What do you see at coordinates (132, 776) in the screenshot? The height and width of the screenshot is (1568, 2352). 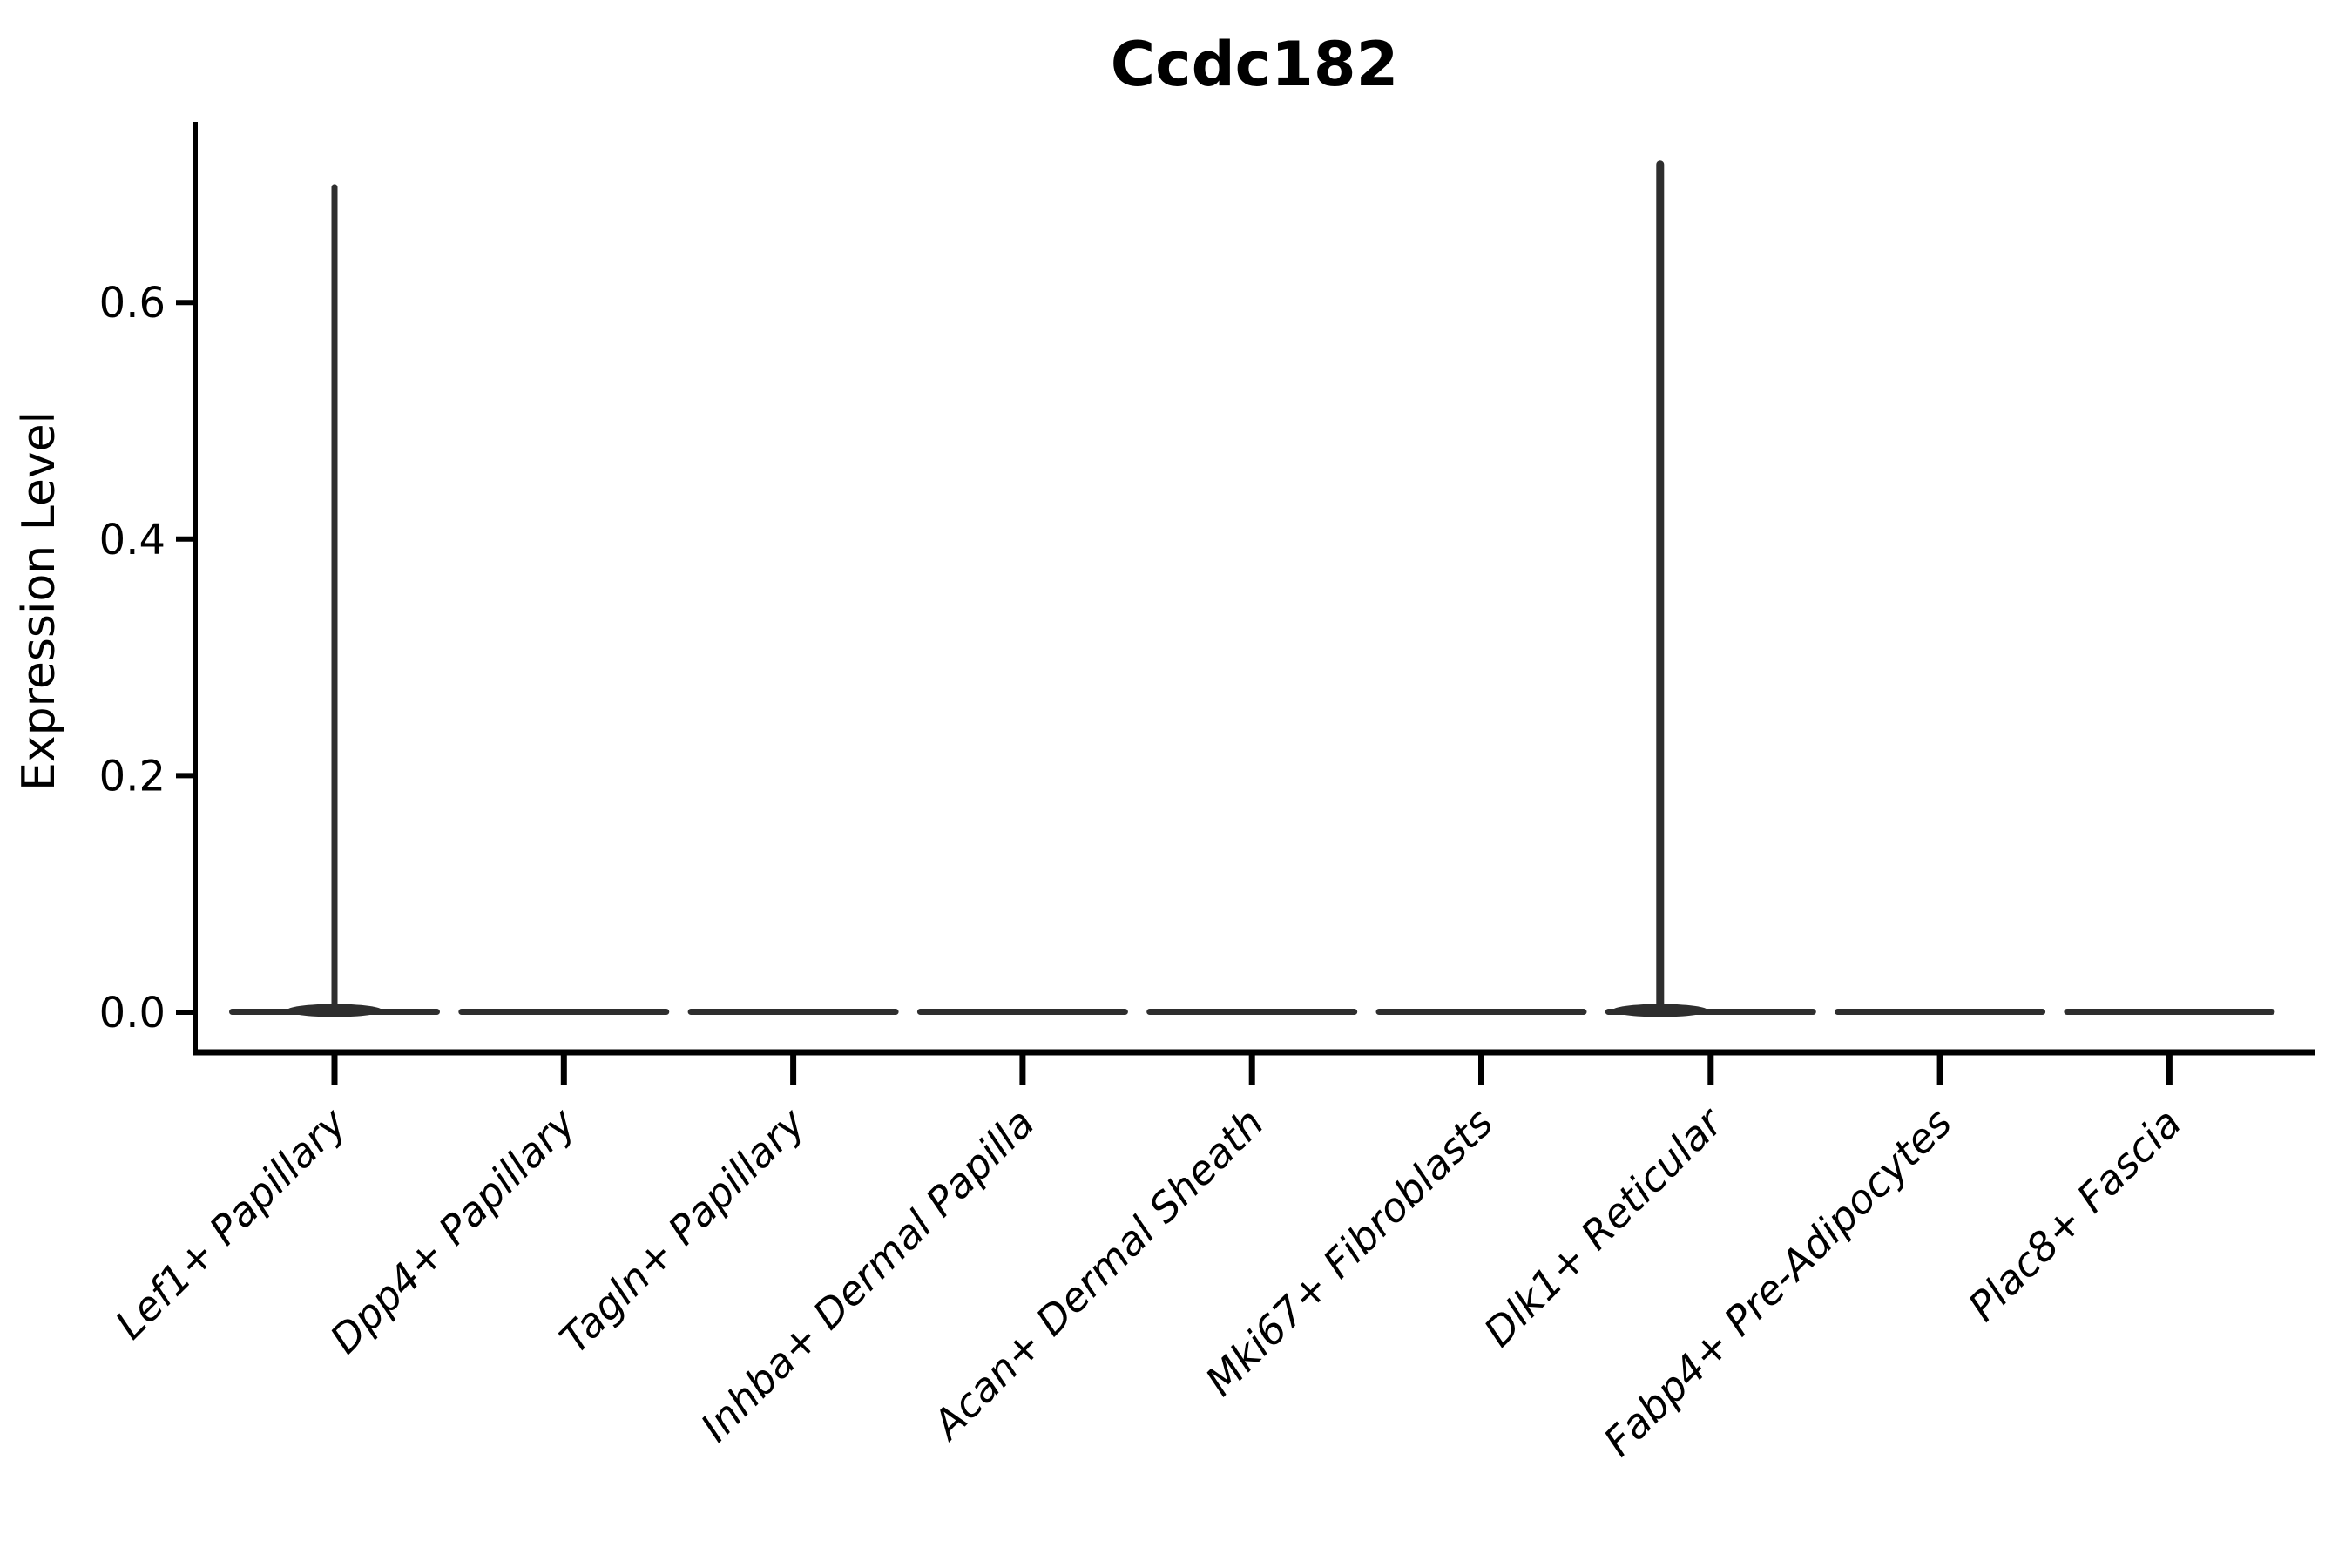 I see `y-tick-label: 0.2` at bounding box center [132, 776].